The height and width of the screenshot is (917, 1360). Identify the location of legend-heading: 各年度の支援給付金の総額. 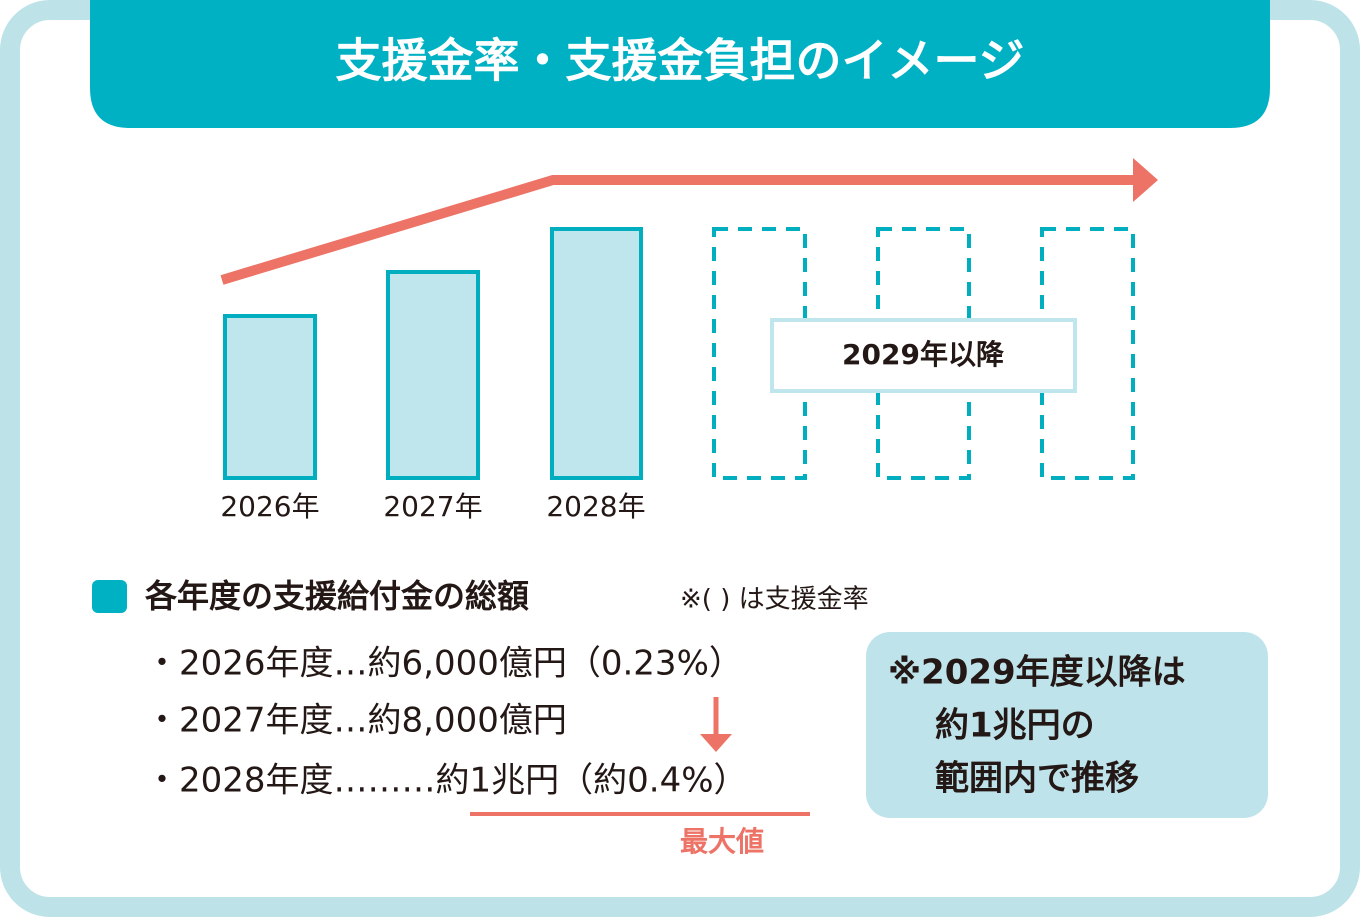
(337, 596).